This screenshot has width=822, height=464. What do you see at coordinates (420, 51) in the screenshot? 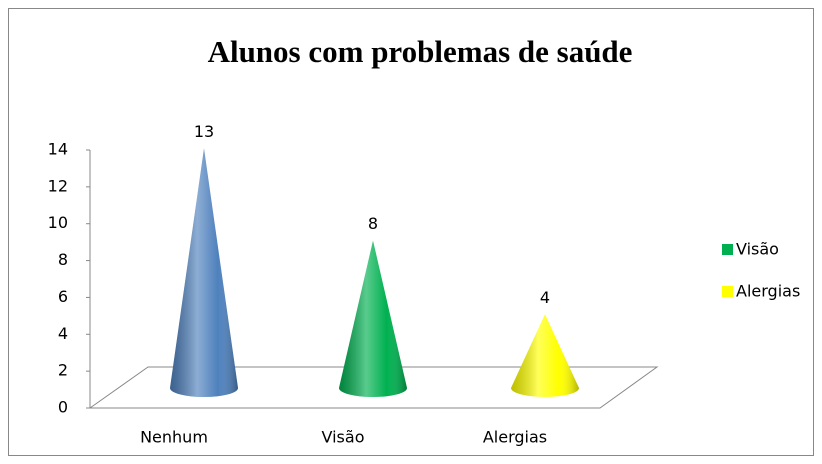
I see `chart-title: Alunos com problemas de saúde` at bounding box center [420, 51].